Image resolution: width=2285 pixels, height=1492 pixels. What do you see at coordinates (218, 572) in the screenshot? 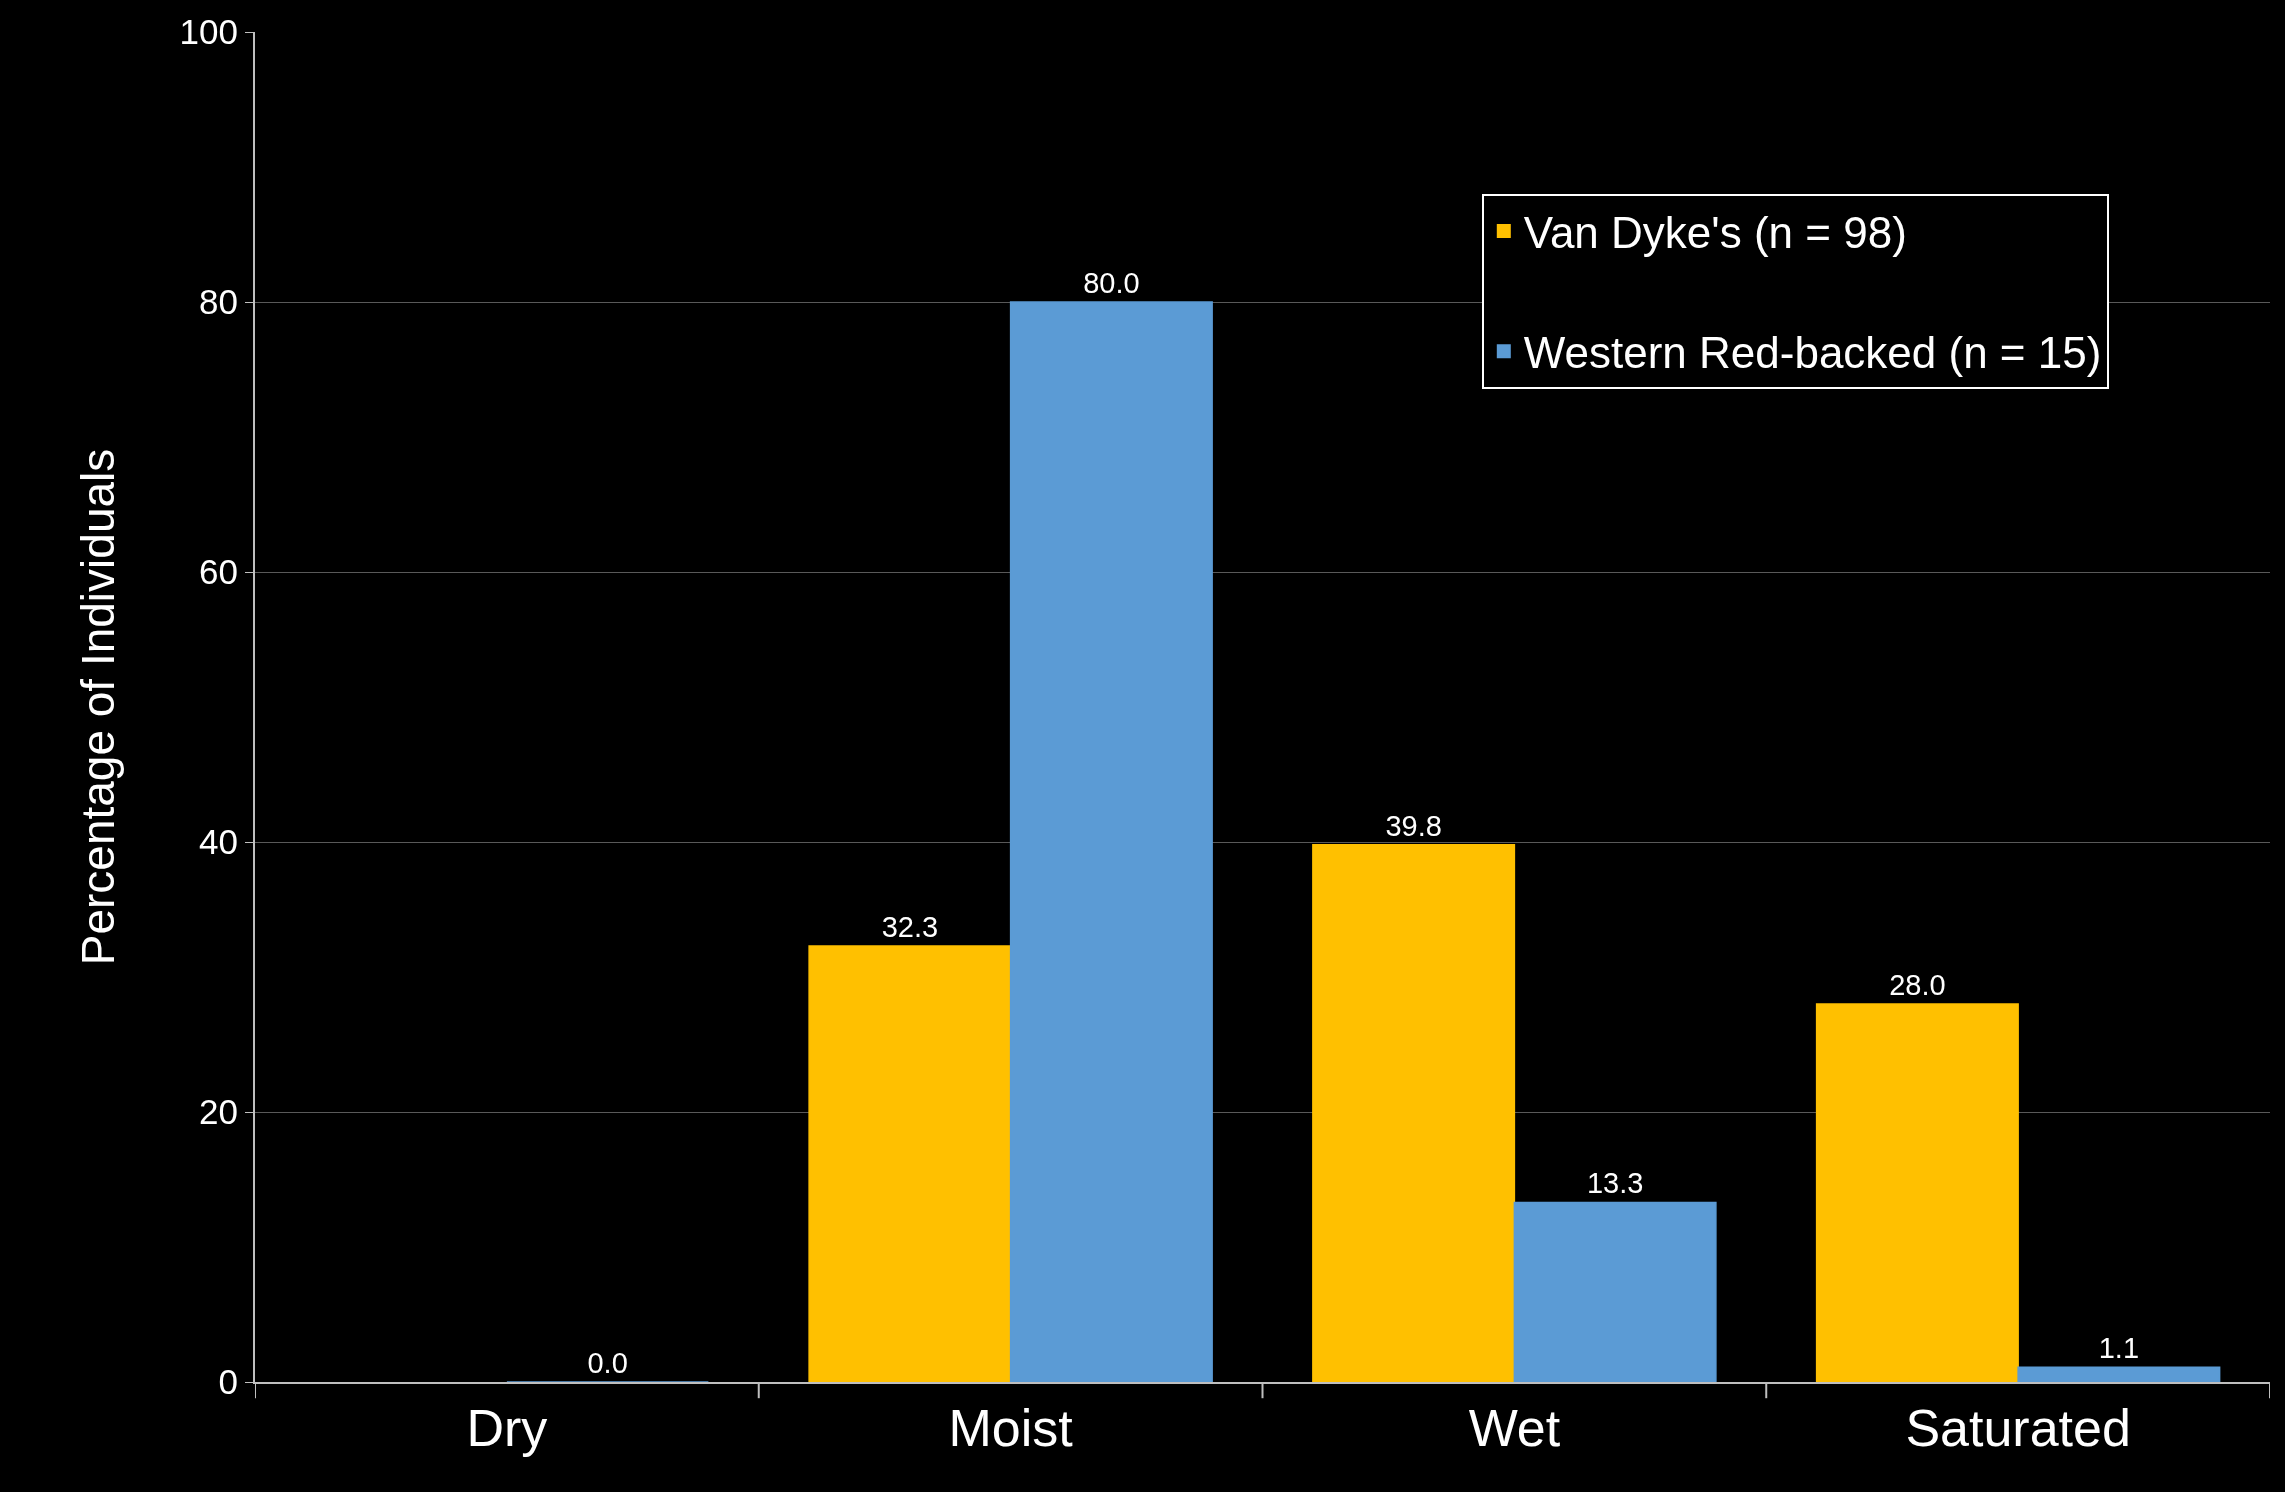
I see `y-tick-label: 60` at bounding box center [218, 572].